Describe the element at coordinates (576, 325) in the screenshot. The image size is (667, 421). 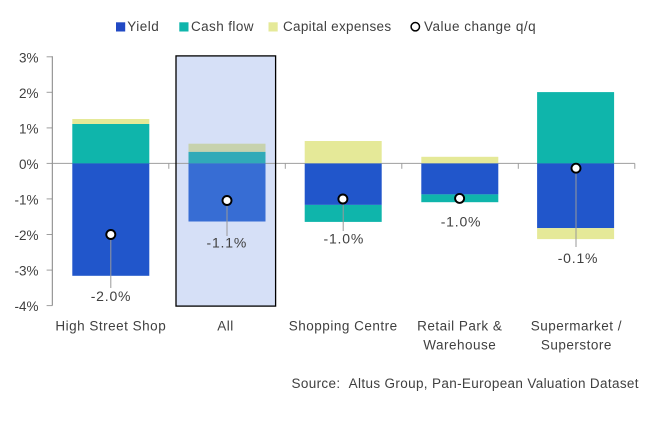
I see `svg-text: Supermarket /` at that location.